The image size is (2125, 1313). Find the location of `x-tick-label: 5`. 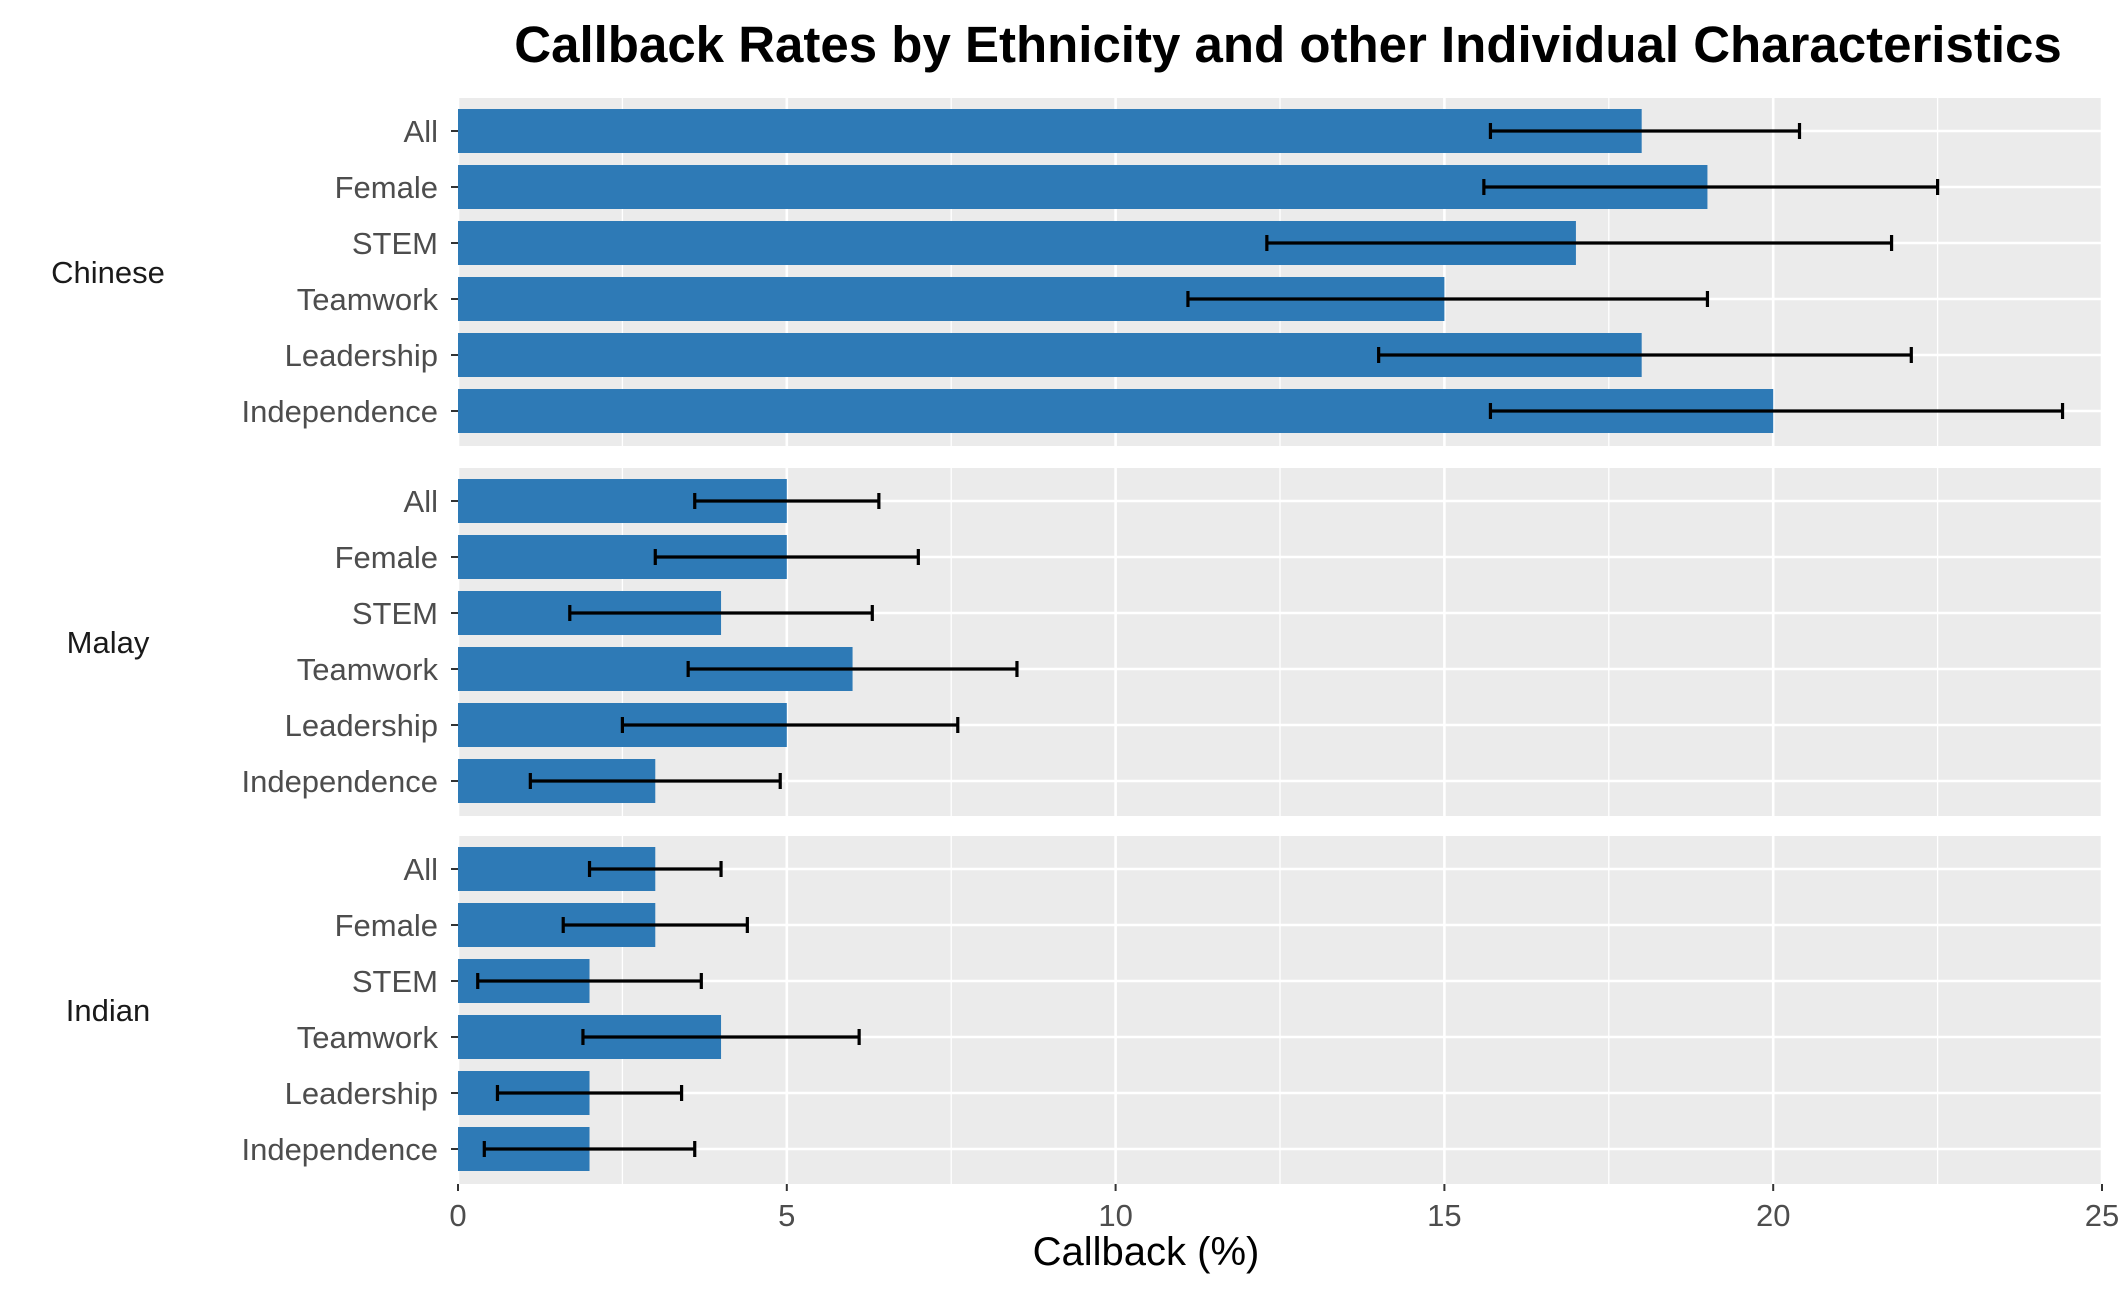

x-tick-label: 5 is located at coordinates (786, 1215).